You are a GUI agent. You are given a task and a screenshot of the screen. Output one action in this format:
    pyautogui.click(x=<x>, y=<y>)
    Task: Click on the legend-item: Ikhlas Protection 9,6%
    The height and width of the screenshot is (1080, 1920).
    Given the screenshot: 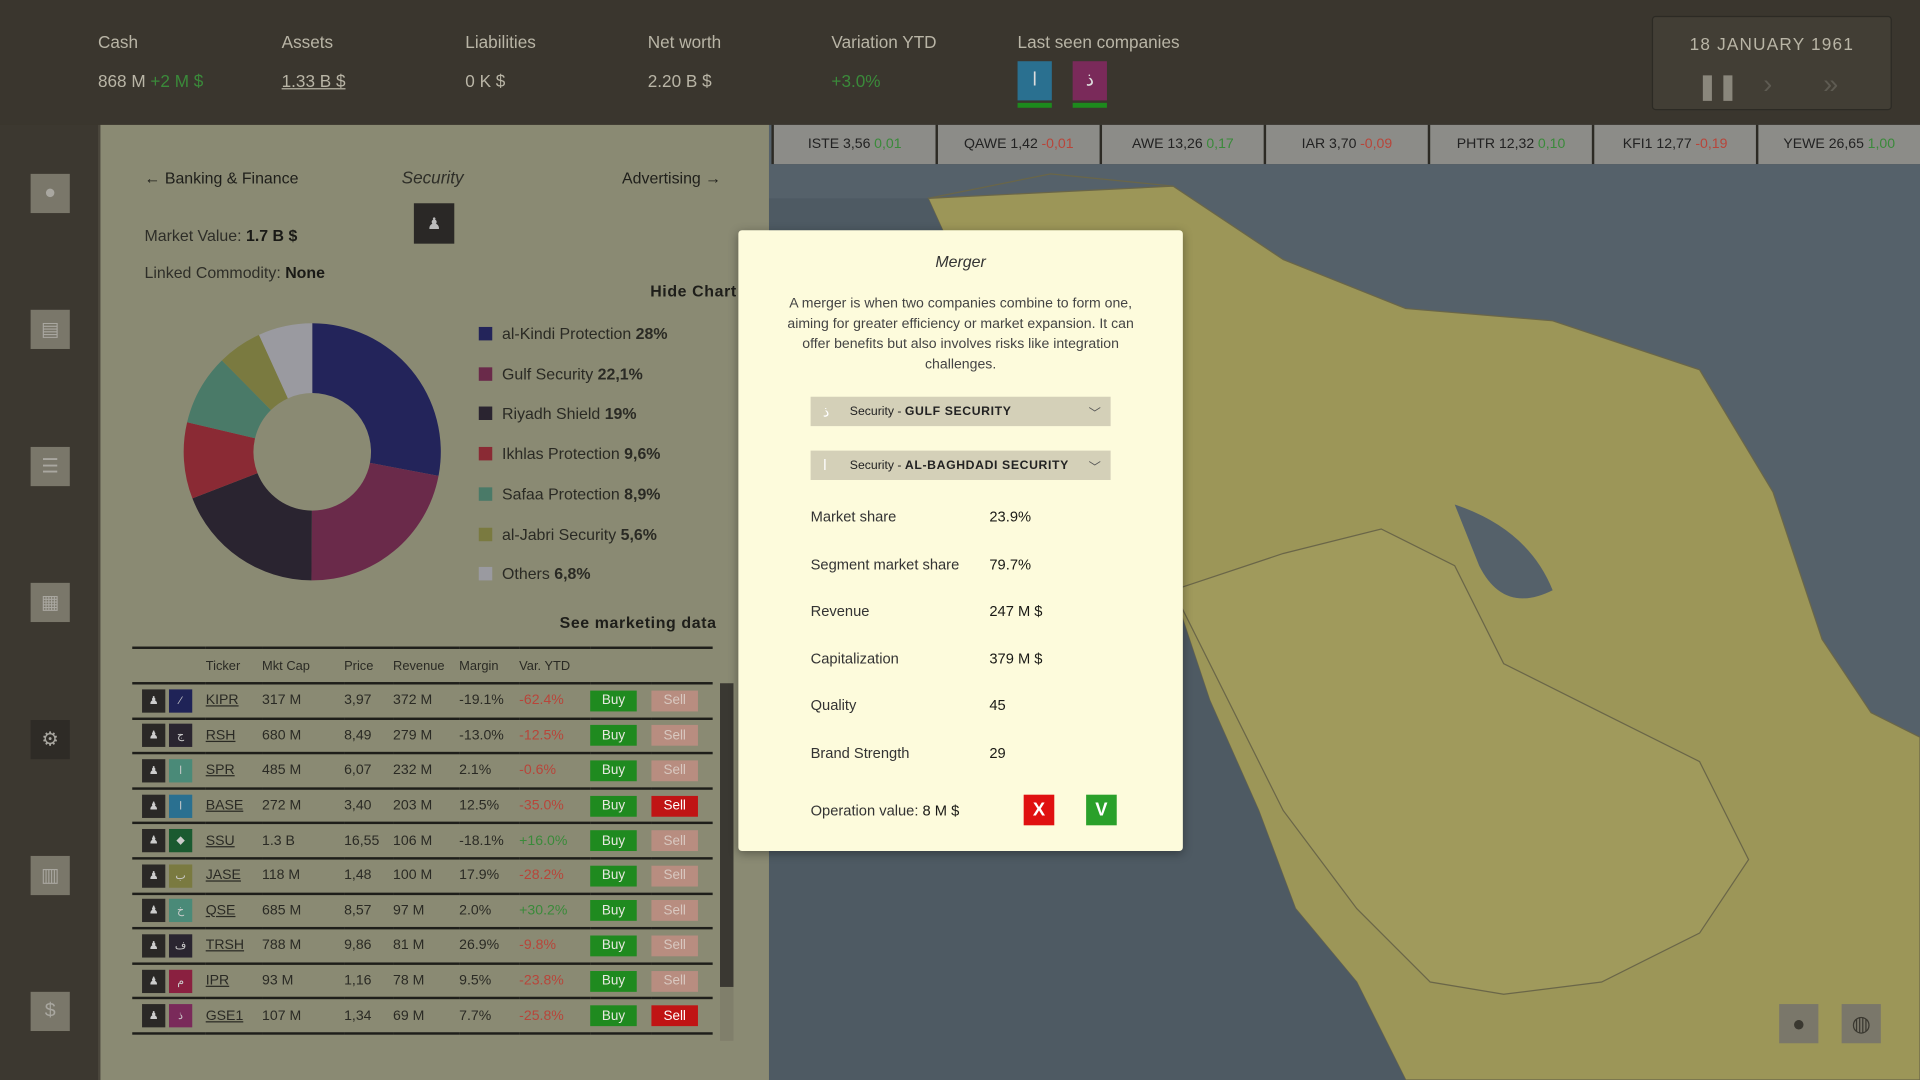 What is the action you would take?
    pyautogui.click(x=569, y=453)
    